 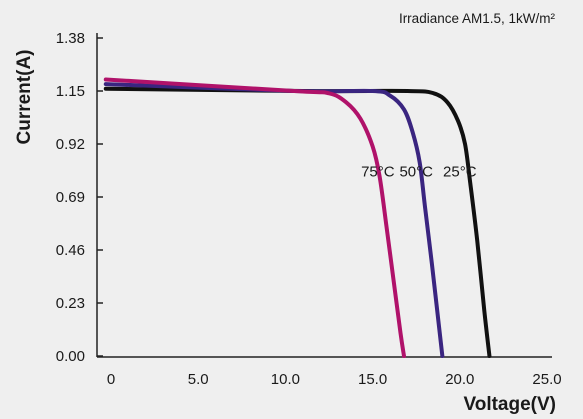 What do you see at coordinates (70, 144) in the screenshot?
I see `y-tick-label: 0.92` at bounding box center [70, 144].